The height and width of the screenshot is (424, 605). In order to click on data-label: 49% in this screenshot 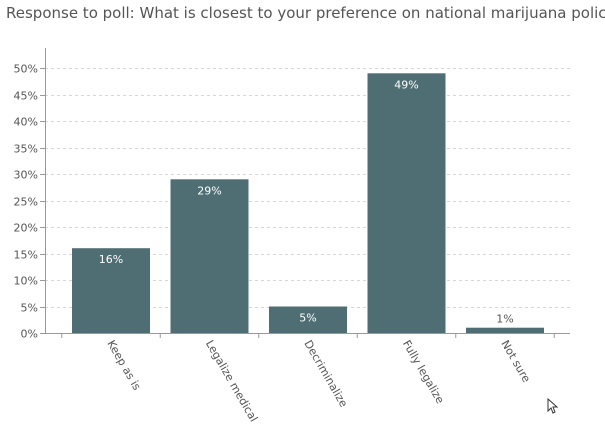, I will do `click(406, 84)`.